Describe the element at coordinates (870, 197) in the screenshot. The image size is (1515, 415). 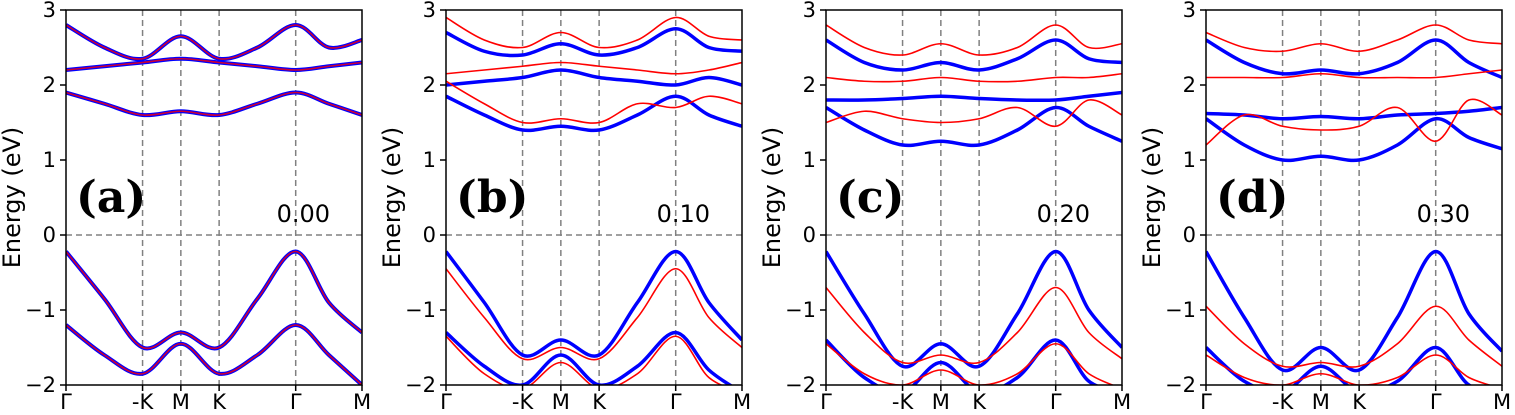
I see `panel-label: (c)` at that location.